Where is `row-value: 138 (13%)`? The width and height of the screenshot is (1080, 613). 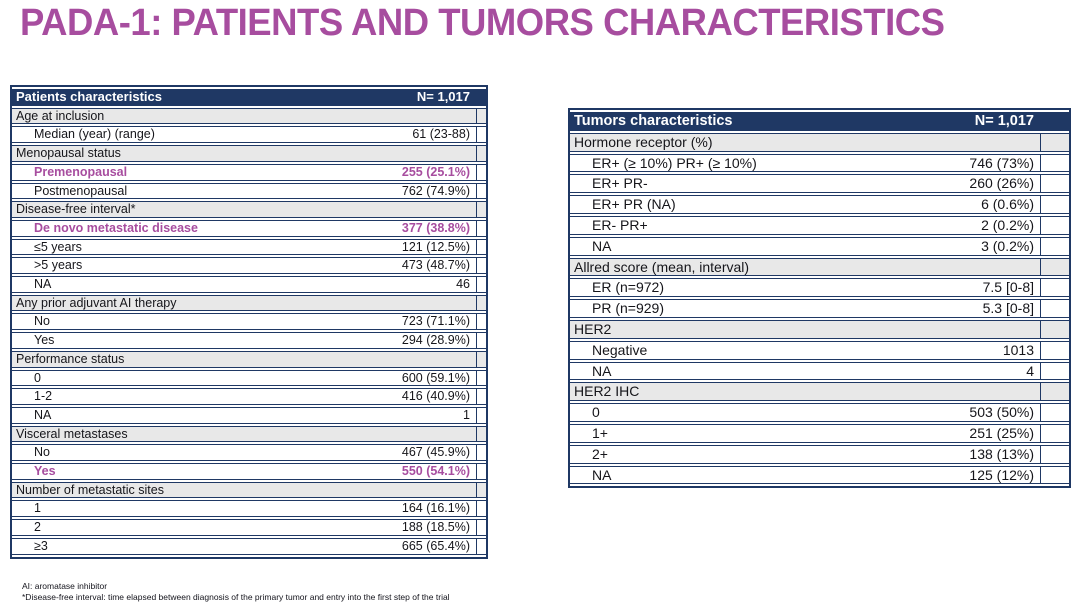
row-value: 138 (13%) is located at coordinates (950, 454).